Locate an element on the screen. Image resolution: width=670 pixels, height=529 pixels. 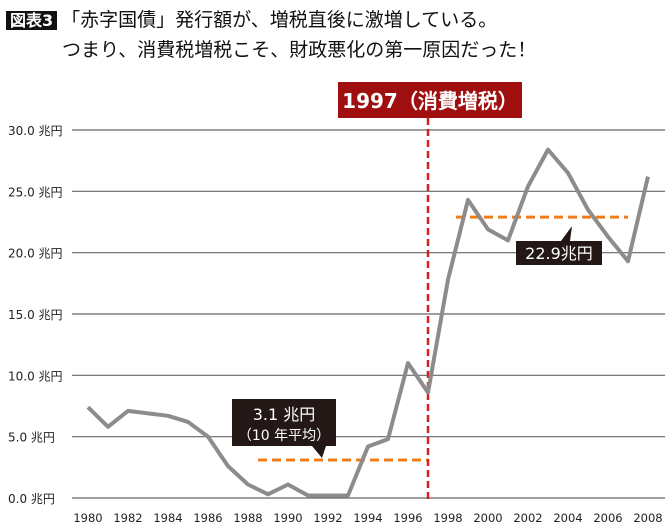
marker-label: 1997（消費増税） is located at coordinates (430, 101).